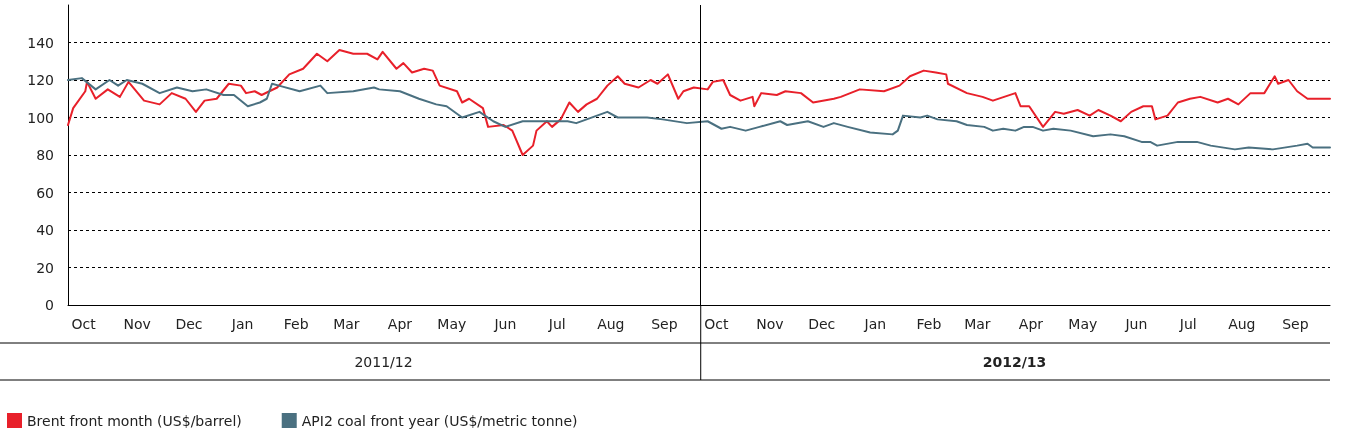 The width and height of the screenshot is (1346, 439). I want to click on y-tick-label: 140, so click(40, 42).